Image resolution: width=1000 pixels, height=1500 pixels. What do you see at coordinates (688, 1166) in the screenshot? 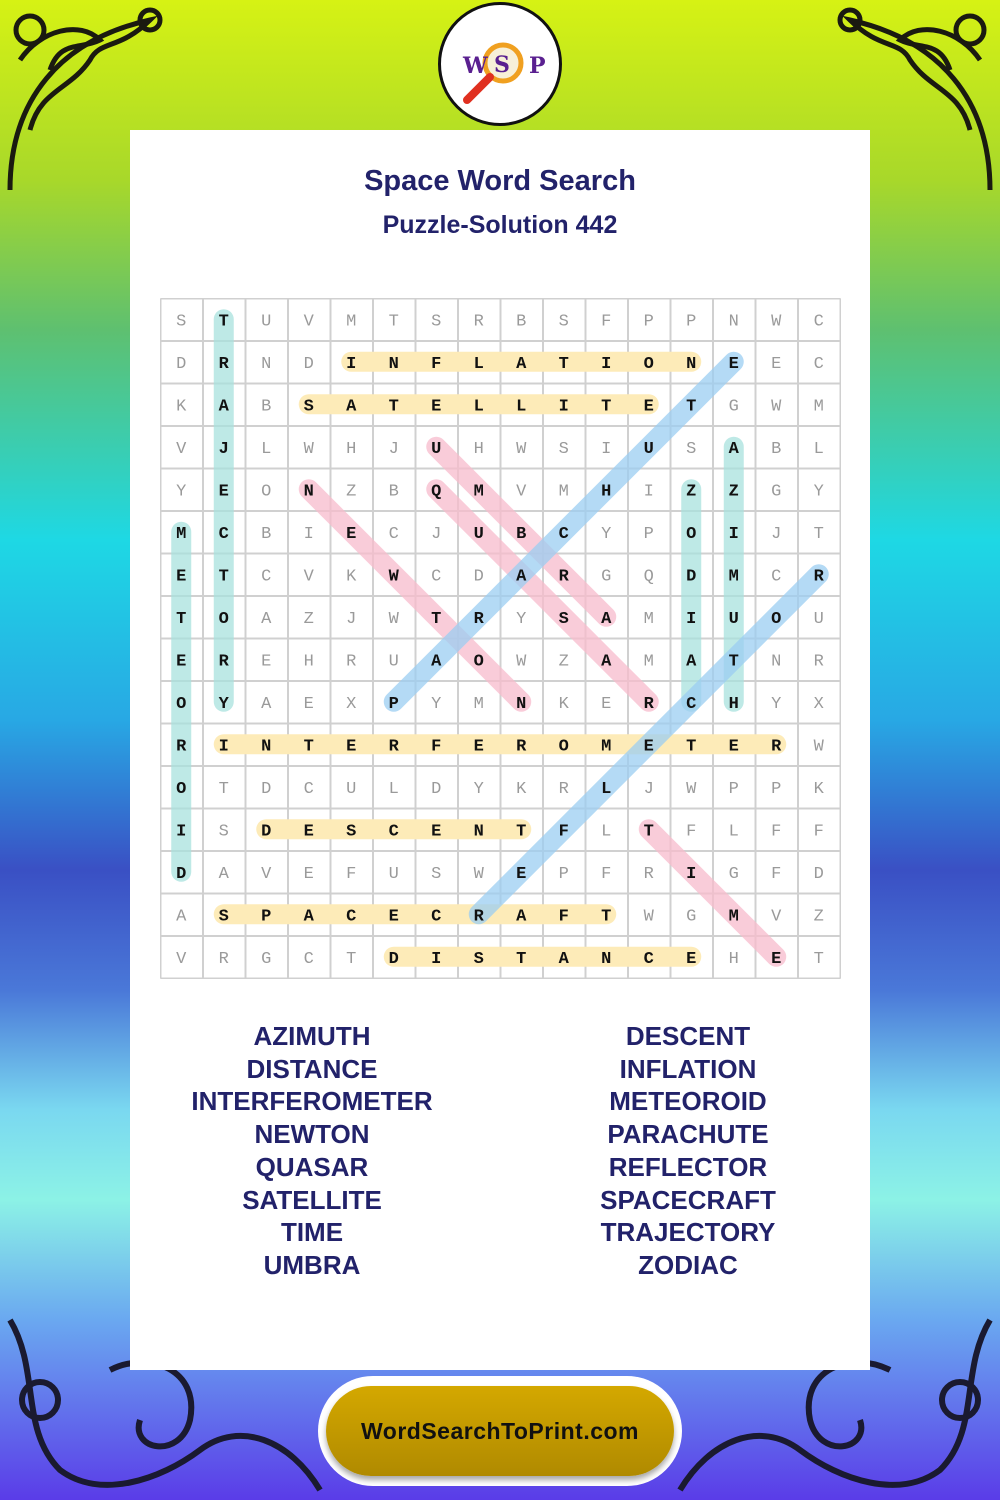
I see `word-list-item: REFLECTOR` at bounding box center [688, 1166].